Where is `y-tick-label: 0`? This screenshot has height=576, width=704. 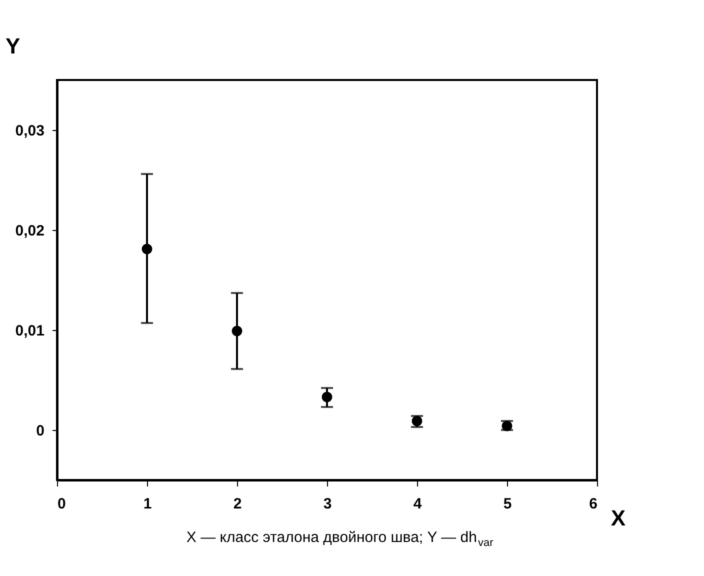 y-tick-label: 0 is located at coordinates (40, 431).